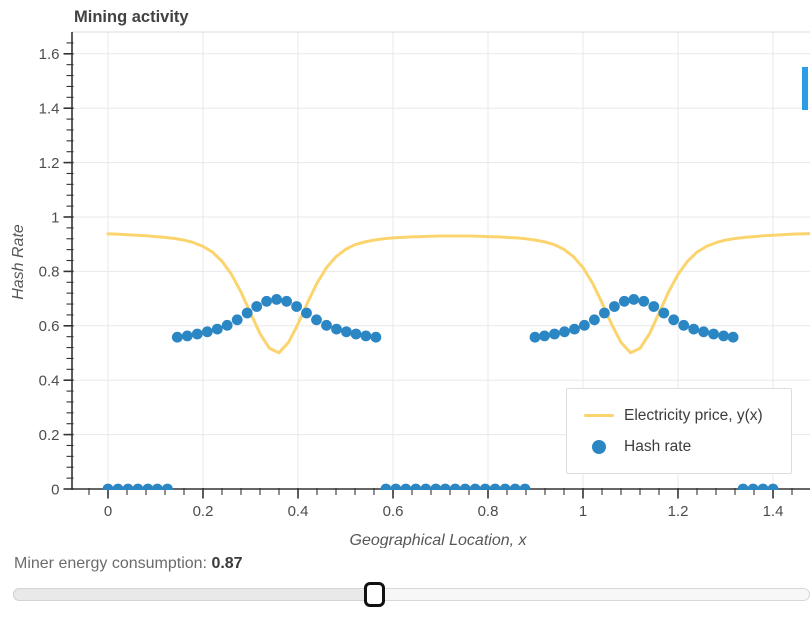 This screenshot has height=619, width=810. What do you see at coordinates (599, 415) in the screenshot?
I see `line-swatch-icon` at bounding box center [599, 415].